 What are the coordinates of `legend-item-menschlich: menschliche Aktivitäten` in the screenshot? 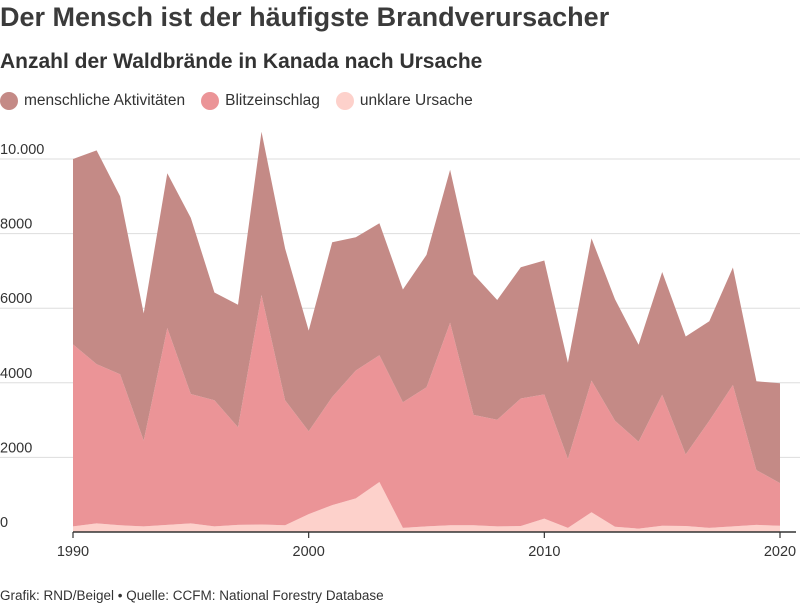 It's located at (92, 101).